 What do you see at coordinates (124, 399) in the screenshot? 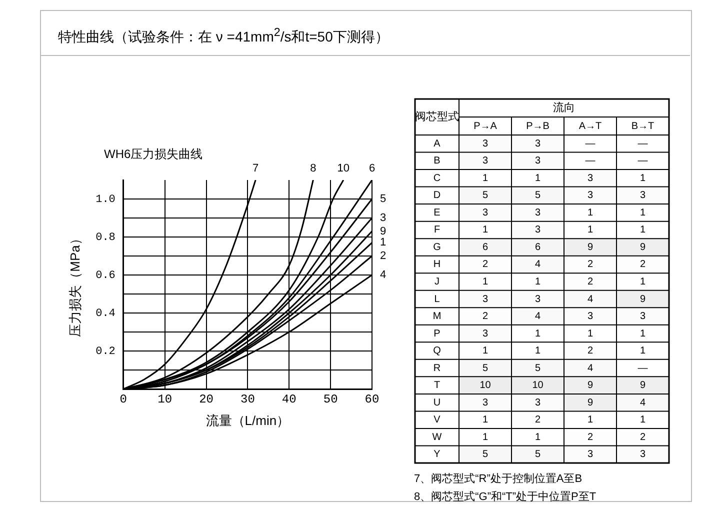
I see `x-tick-label: 0` at bounding box center [124, 399].